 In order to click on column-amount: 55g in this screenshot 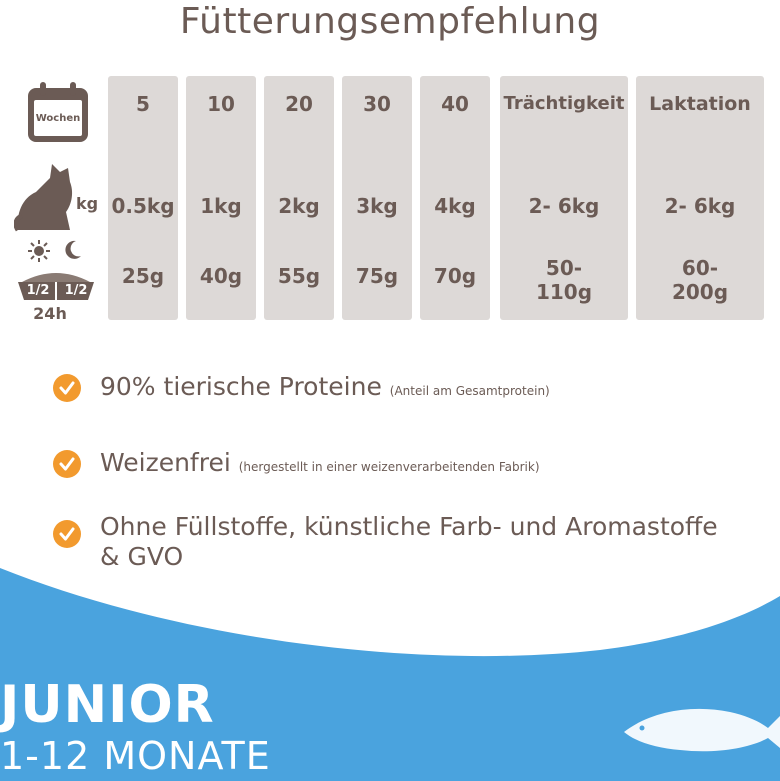, I will do `click(299, 276)`.